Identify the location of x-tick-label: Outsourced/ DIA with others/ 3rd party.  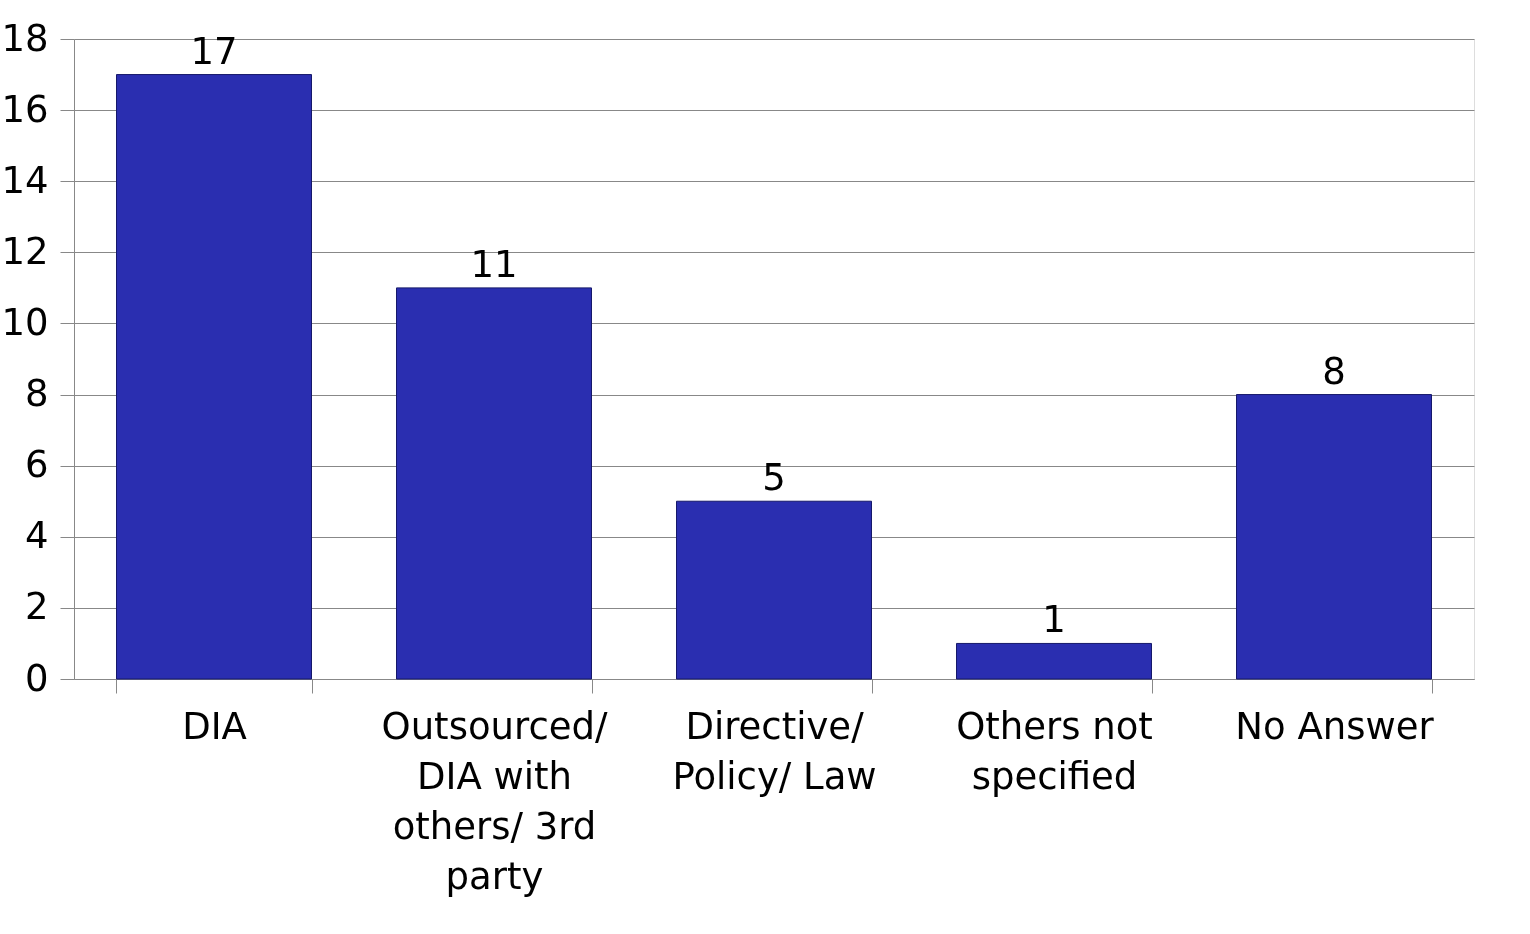
(494, 801).